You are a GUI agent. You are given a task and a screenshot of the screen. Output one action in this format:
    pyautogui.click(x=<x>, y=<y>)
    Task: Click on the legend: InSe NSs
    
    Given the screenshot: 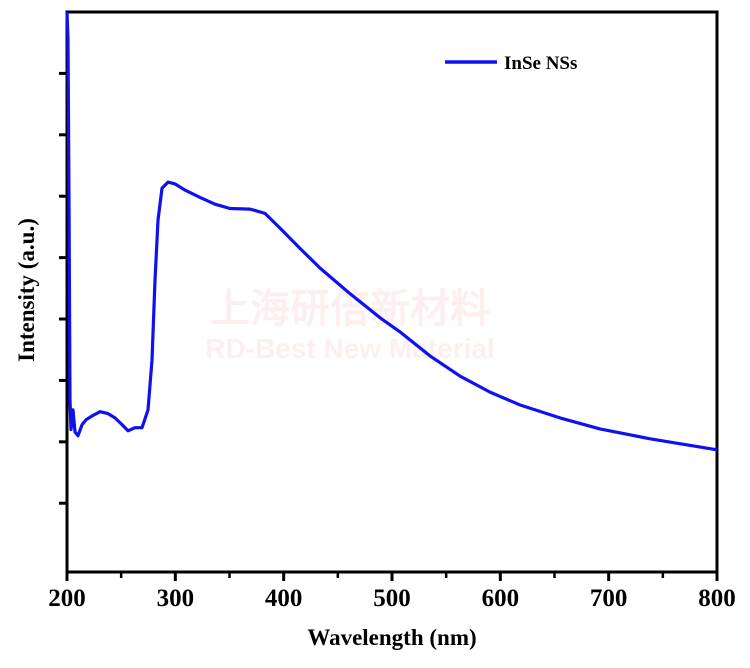 What is the action you would take?
    pyautogui.click(x=511, y=63)
    